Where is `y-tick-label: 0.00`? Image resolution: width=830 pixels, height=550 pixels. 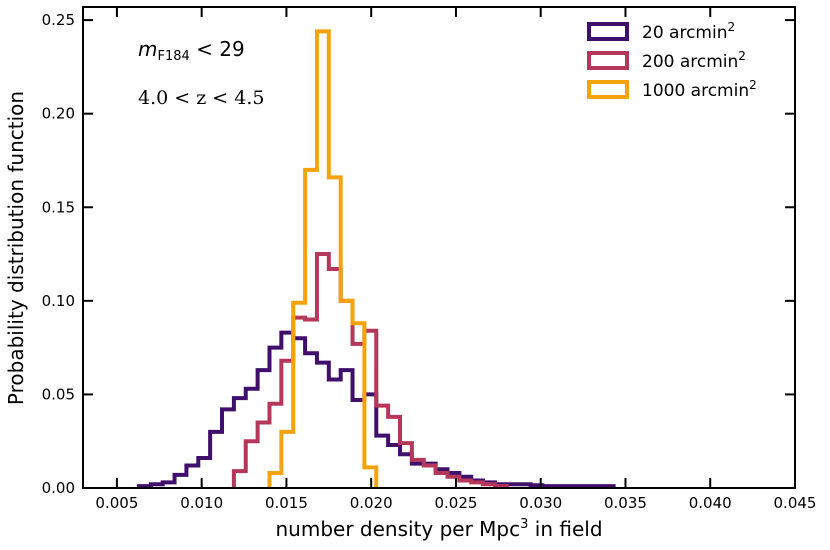 y-tick-label: 0.00 is located at coordinates (58, 488).